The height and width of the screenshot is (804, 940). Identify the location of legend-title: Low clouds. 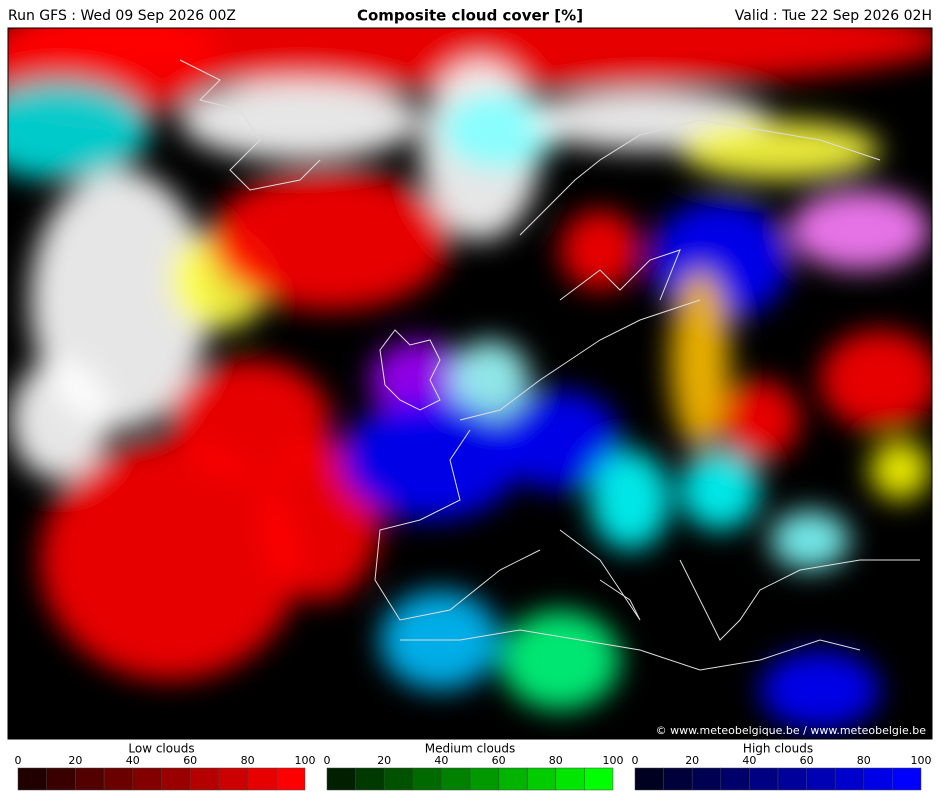
(161, 749).